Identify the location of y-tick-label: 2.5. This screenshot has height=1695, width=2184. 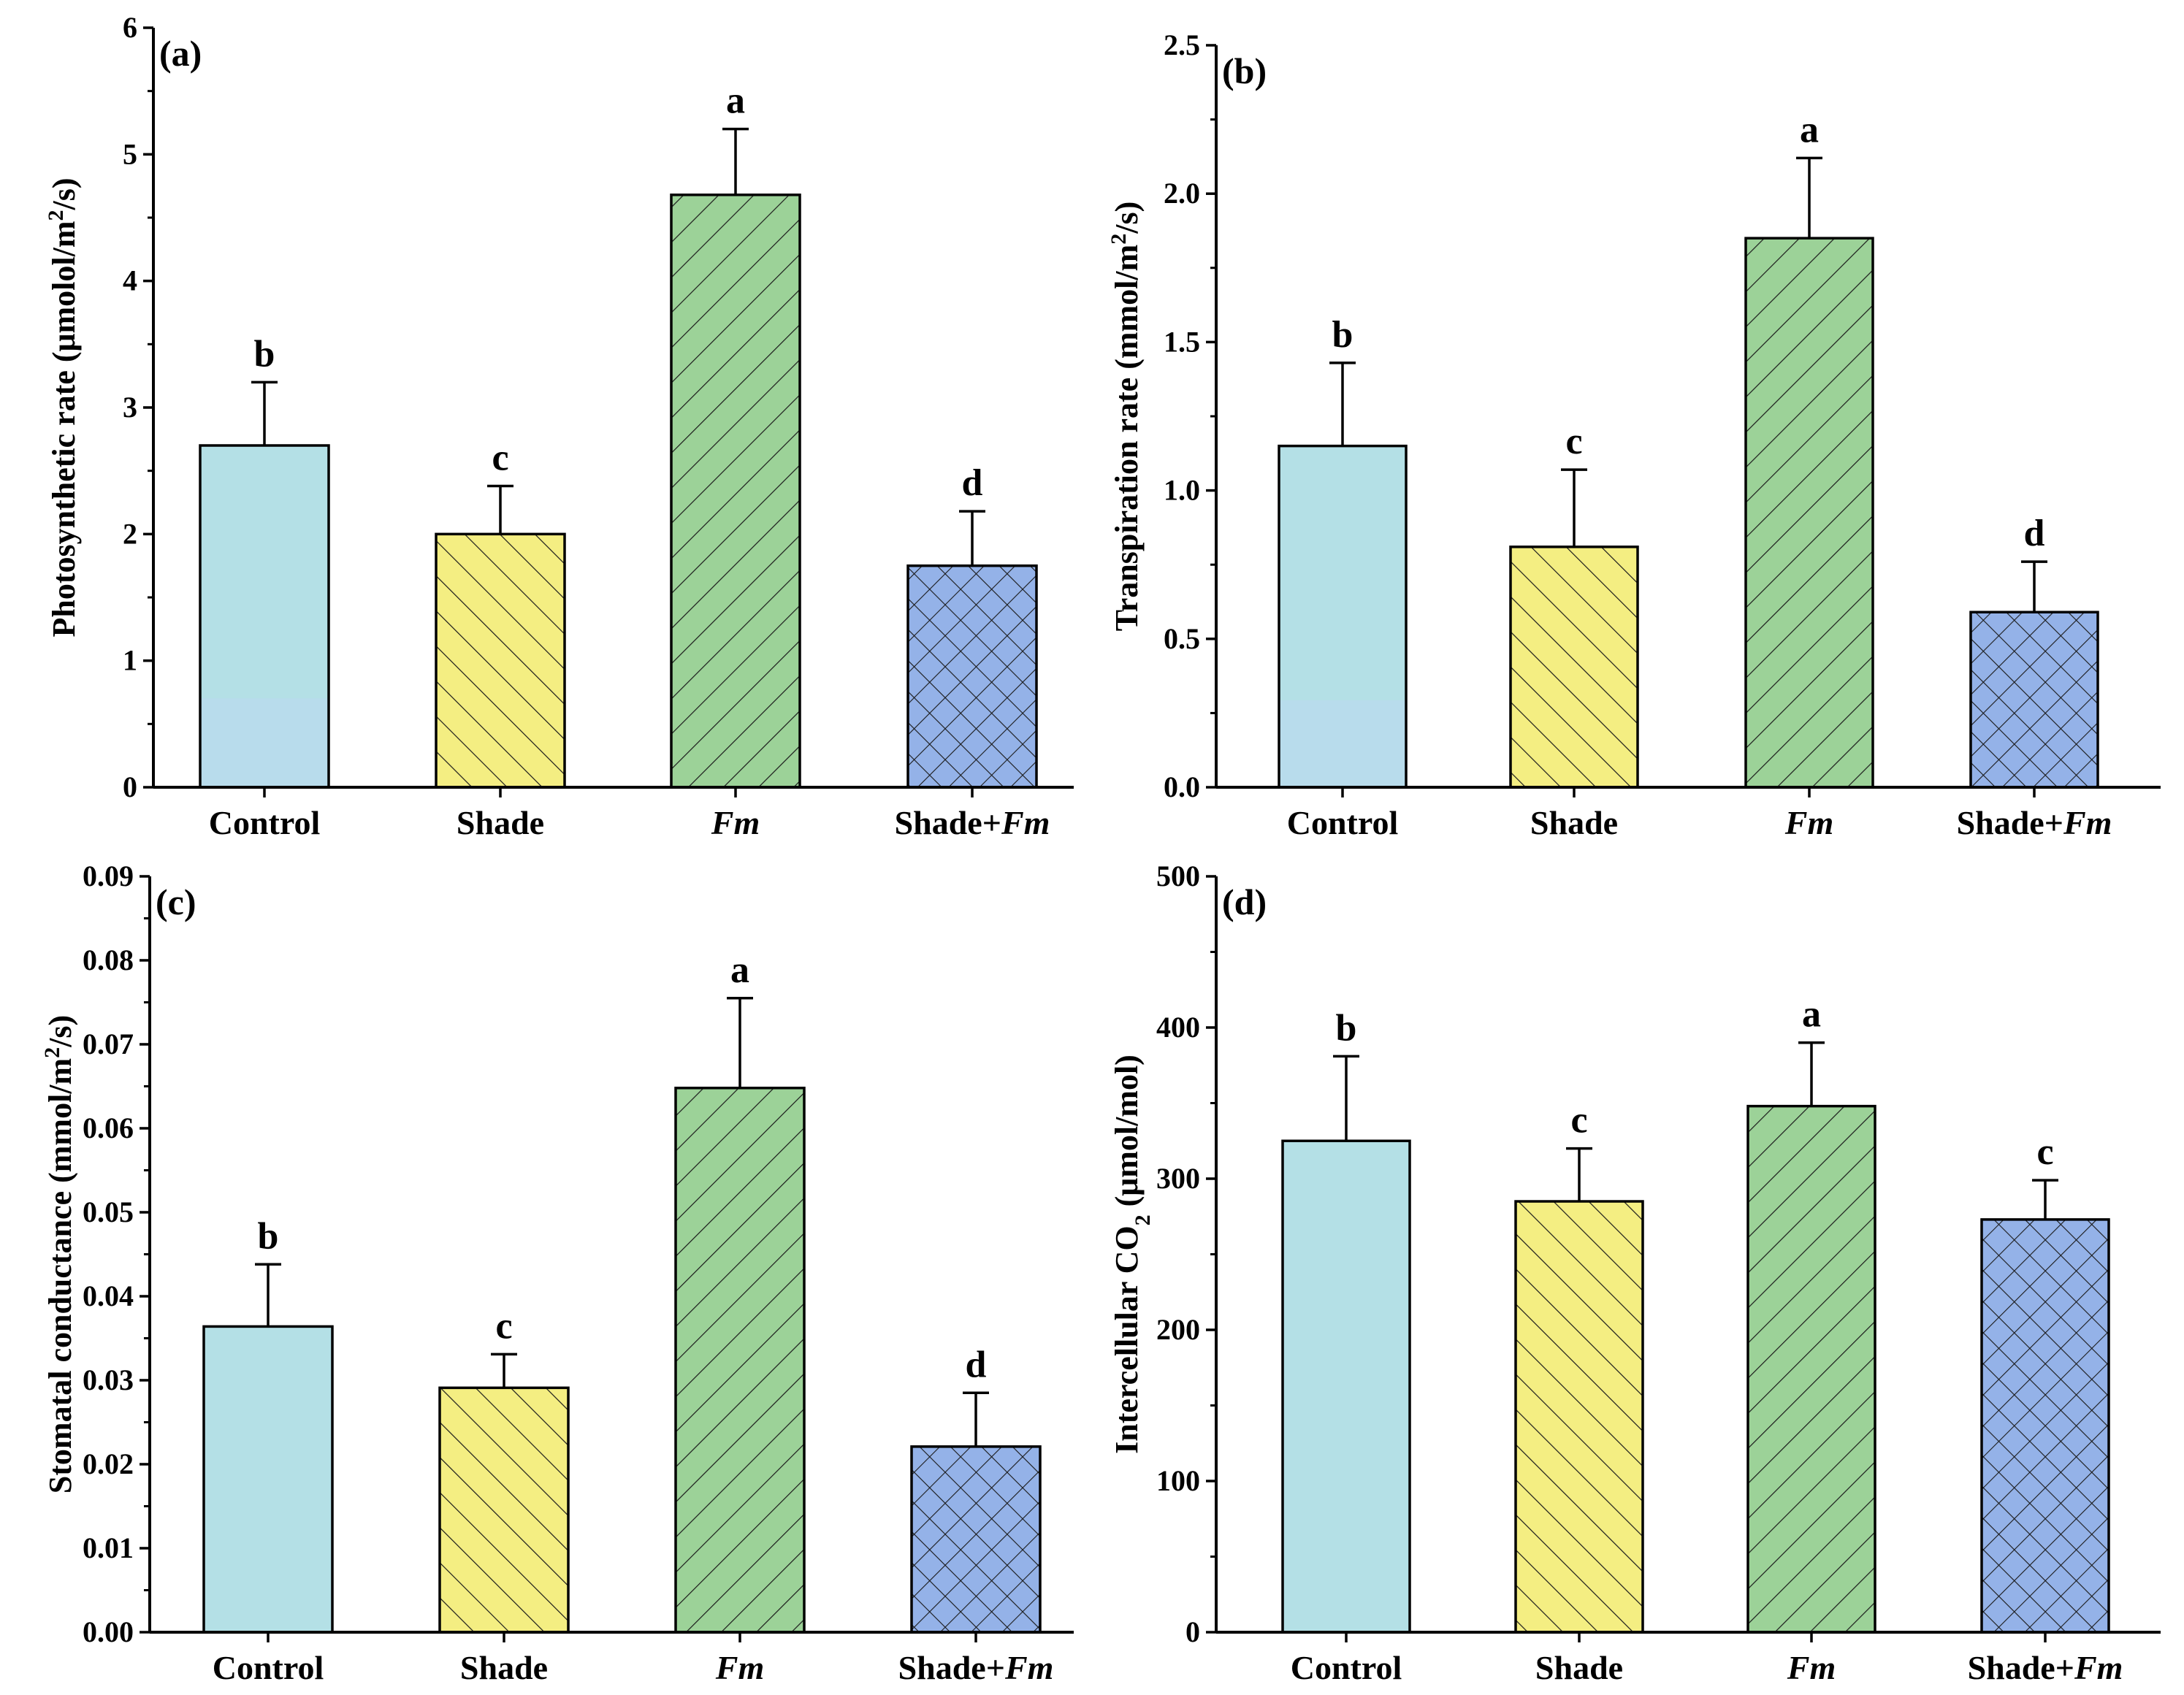
(1182, 44).